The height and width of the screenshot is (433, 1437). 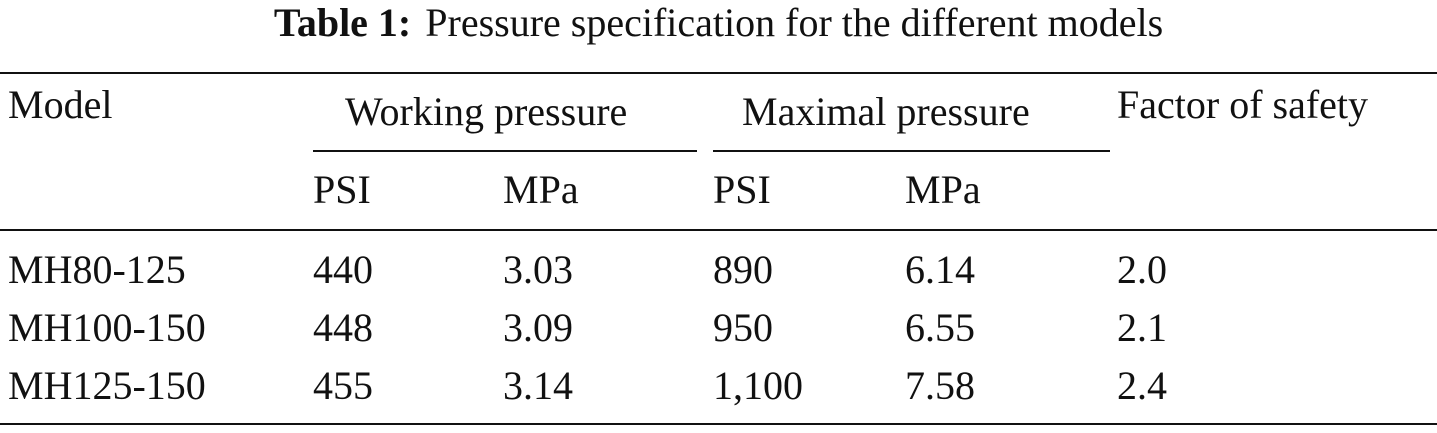 I want to click on cell: 1,100, so click(x=758, y=385).